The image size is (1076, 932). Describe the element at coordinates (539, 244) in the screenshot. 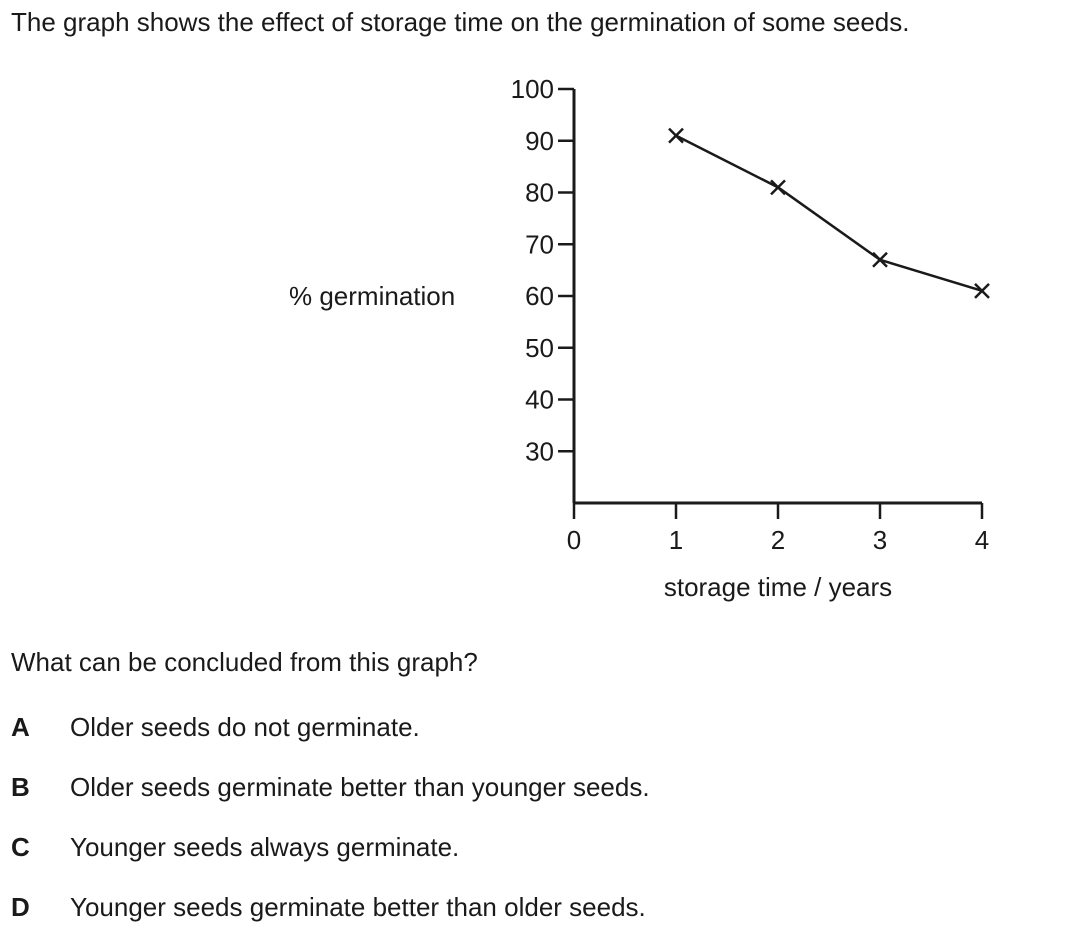

I see `y-tick-label-70: 70` at that location.